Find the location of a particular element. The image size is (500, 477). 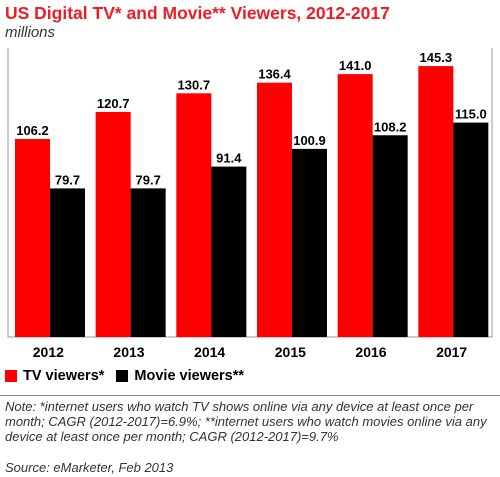

bar-movie-2013 is located at coordinates (148, 262).